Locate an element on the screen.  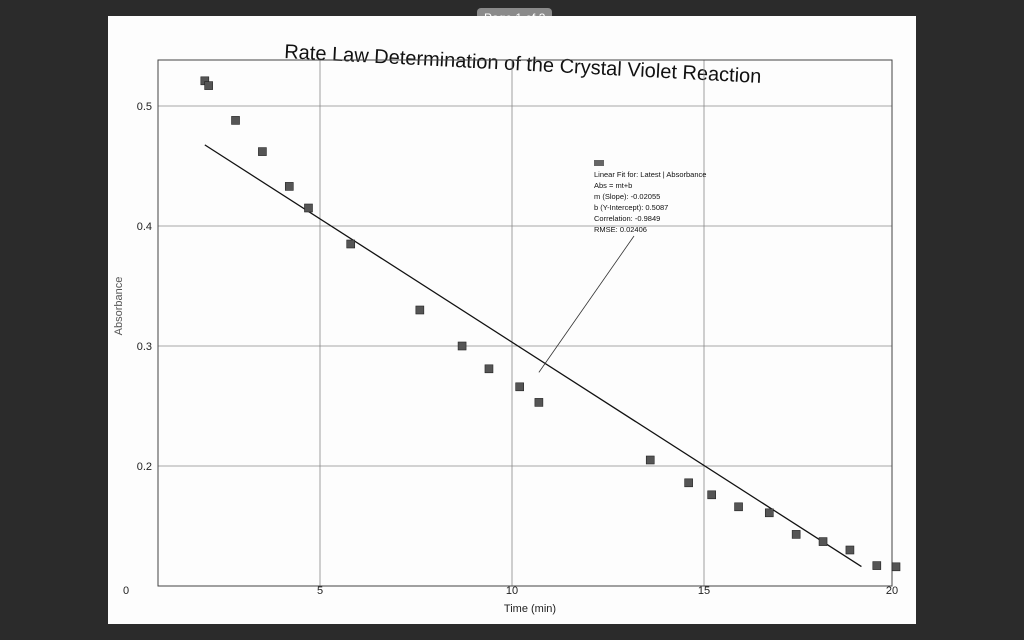
x-tick-label: 5 is located at coordinates (320, 591).